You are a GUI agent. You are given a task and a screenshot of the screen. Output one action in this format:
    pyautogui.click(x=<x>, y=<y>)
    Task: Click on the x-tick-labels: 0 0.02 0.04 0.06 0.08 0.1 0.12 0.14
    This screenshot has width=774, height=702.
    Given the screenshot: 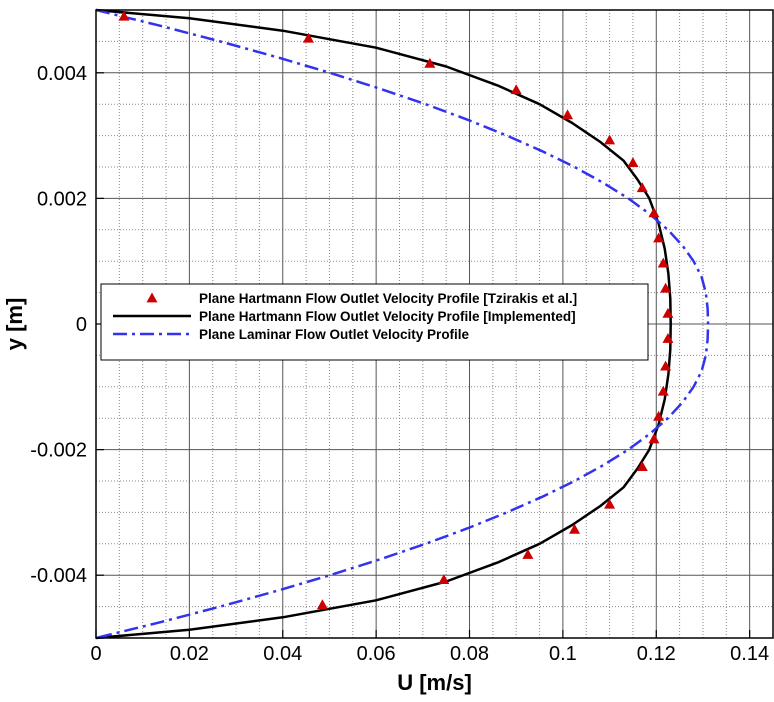 What is the action you would take?
    pyautogui.click(x=429, y=654)
    